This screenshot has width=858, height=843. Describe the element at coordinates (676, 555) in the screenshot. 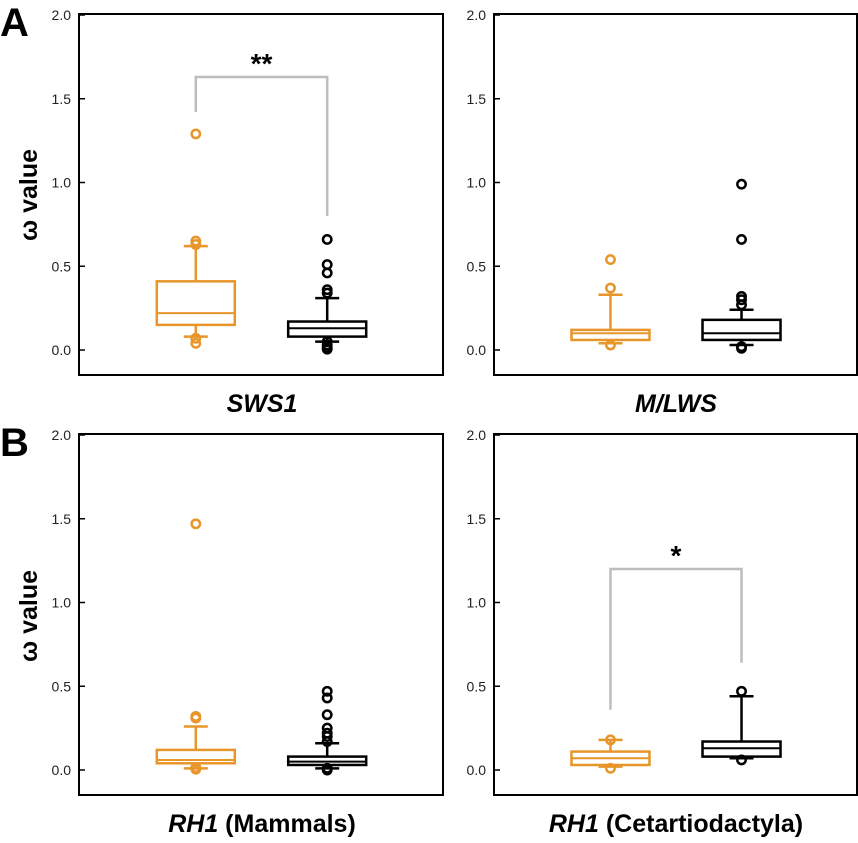

I see `significance-label: *` at that location.